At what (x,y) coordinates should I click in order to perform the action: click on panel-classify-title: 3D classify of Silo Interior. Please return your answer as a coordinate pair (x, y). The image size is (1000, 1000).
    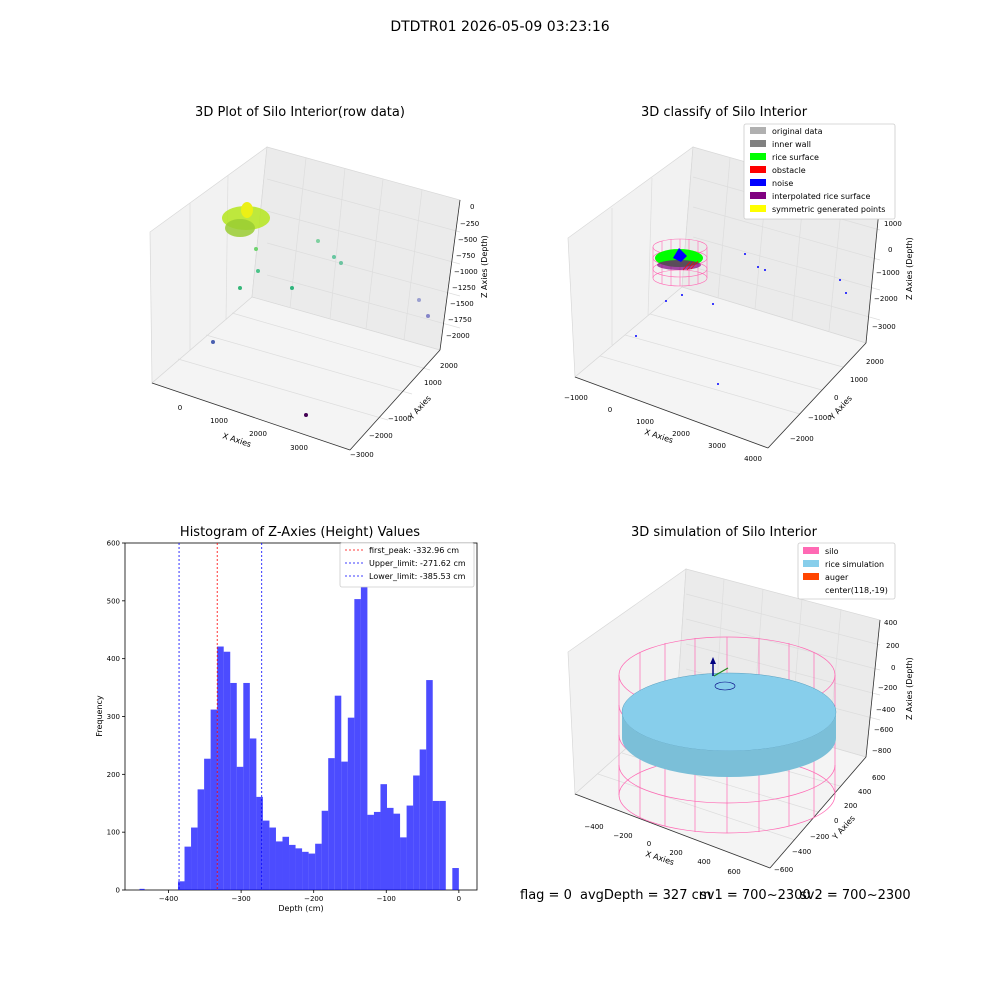
    Looking at the image, I should click on (724, 112).